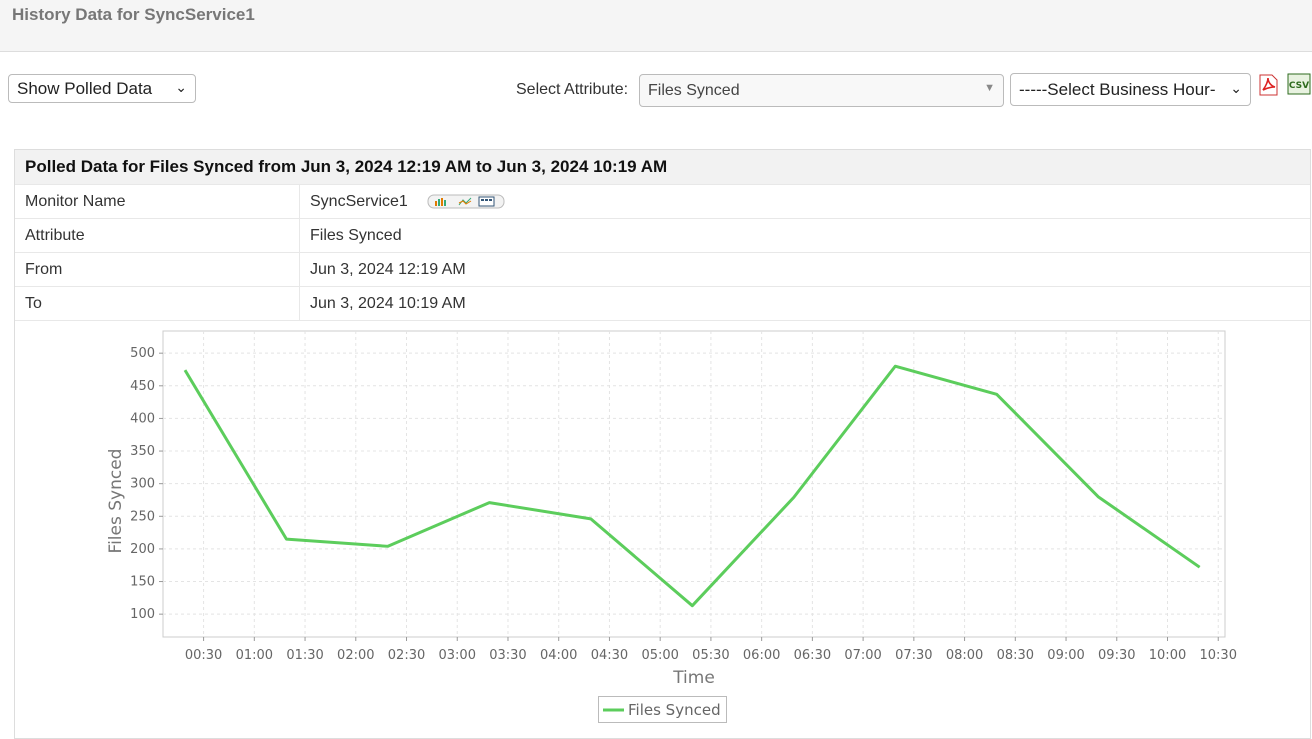 This screenshot has height=739, width=1312. Describe the element at coordinates (558, 655) in the screenshot. I see `x-tick-label: 04:00` at that location.